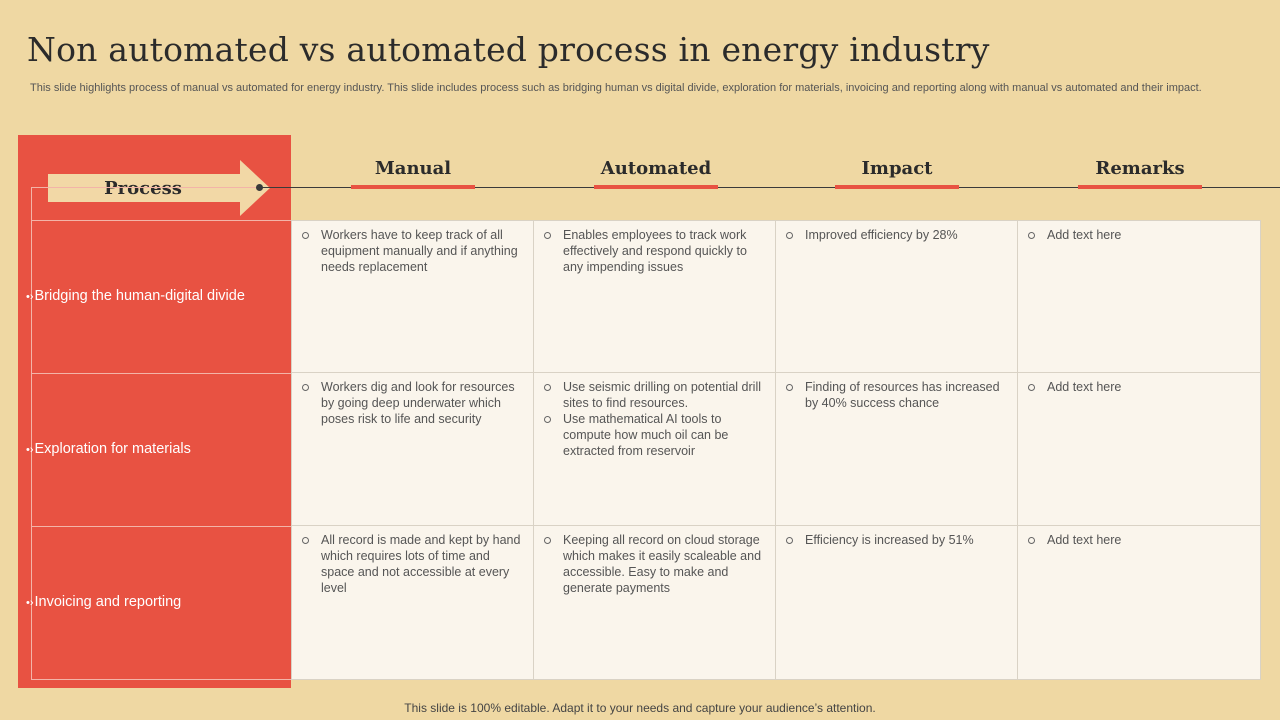 The width and height of the screenshot is (1280, 720). I want to click on cell-impact-row1: Improved efficiency by 28%, so click(897, 296).